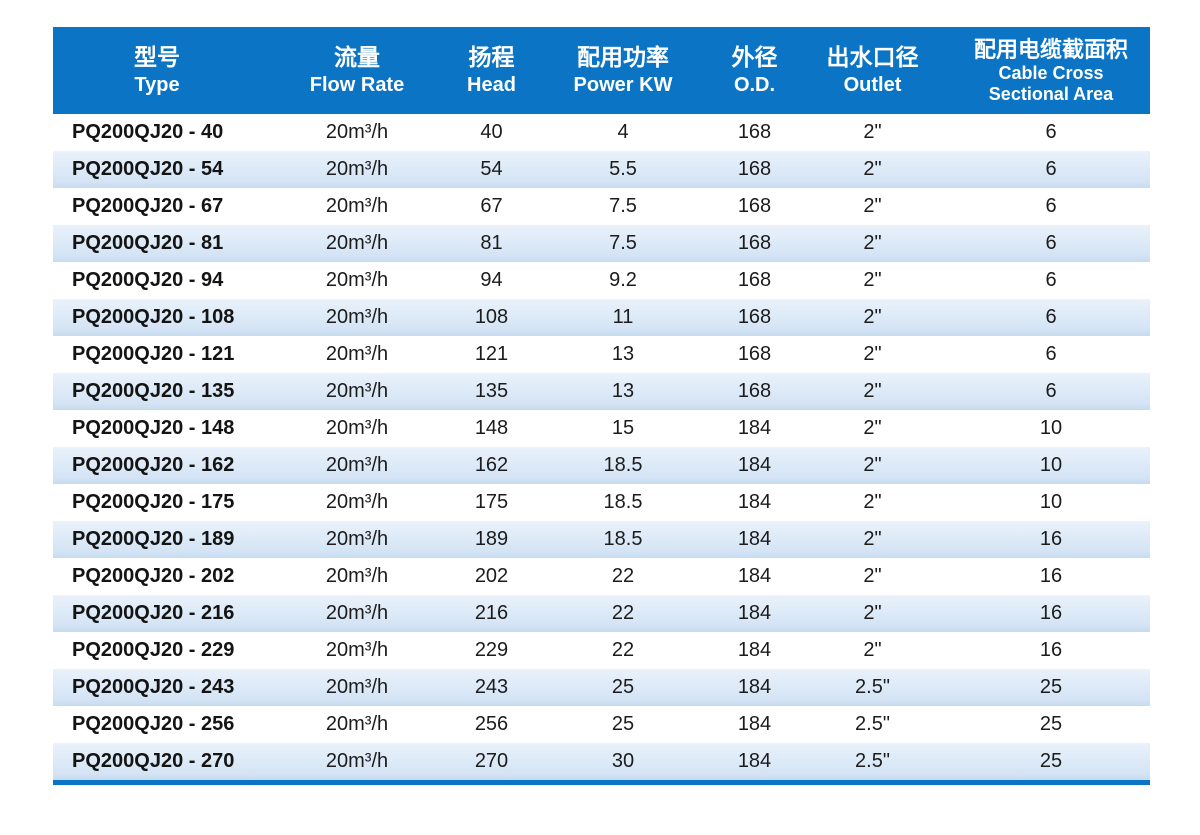 This screenshot has height=835, width=1200. I want to click on cell-model: PQ200QJ20 - 108, so click(157, 317).